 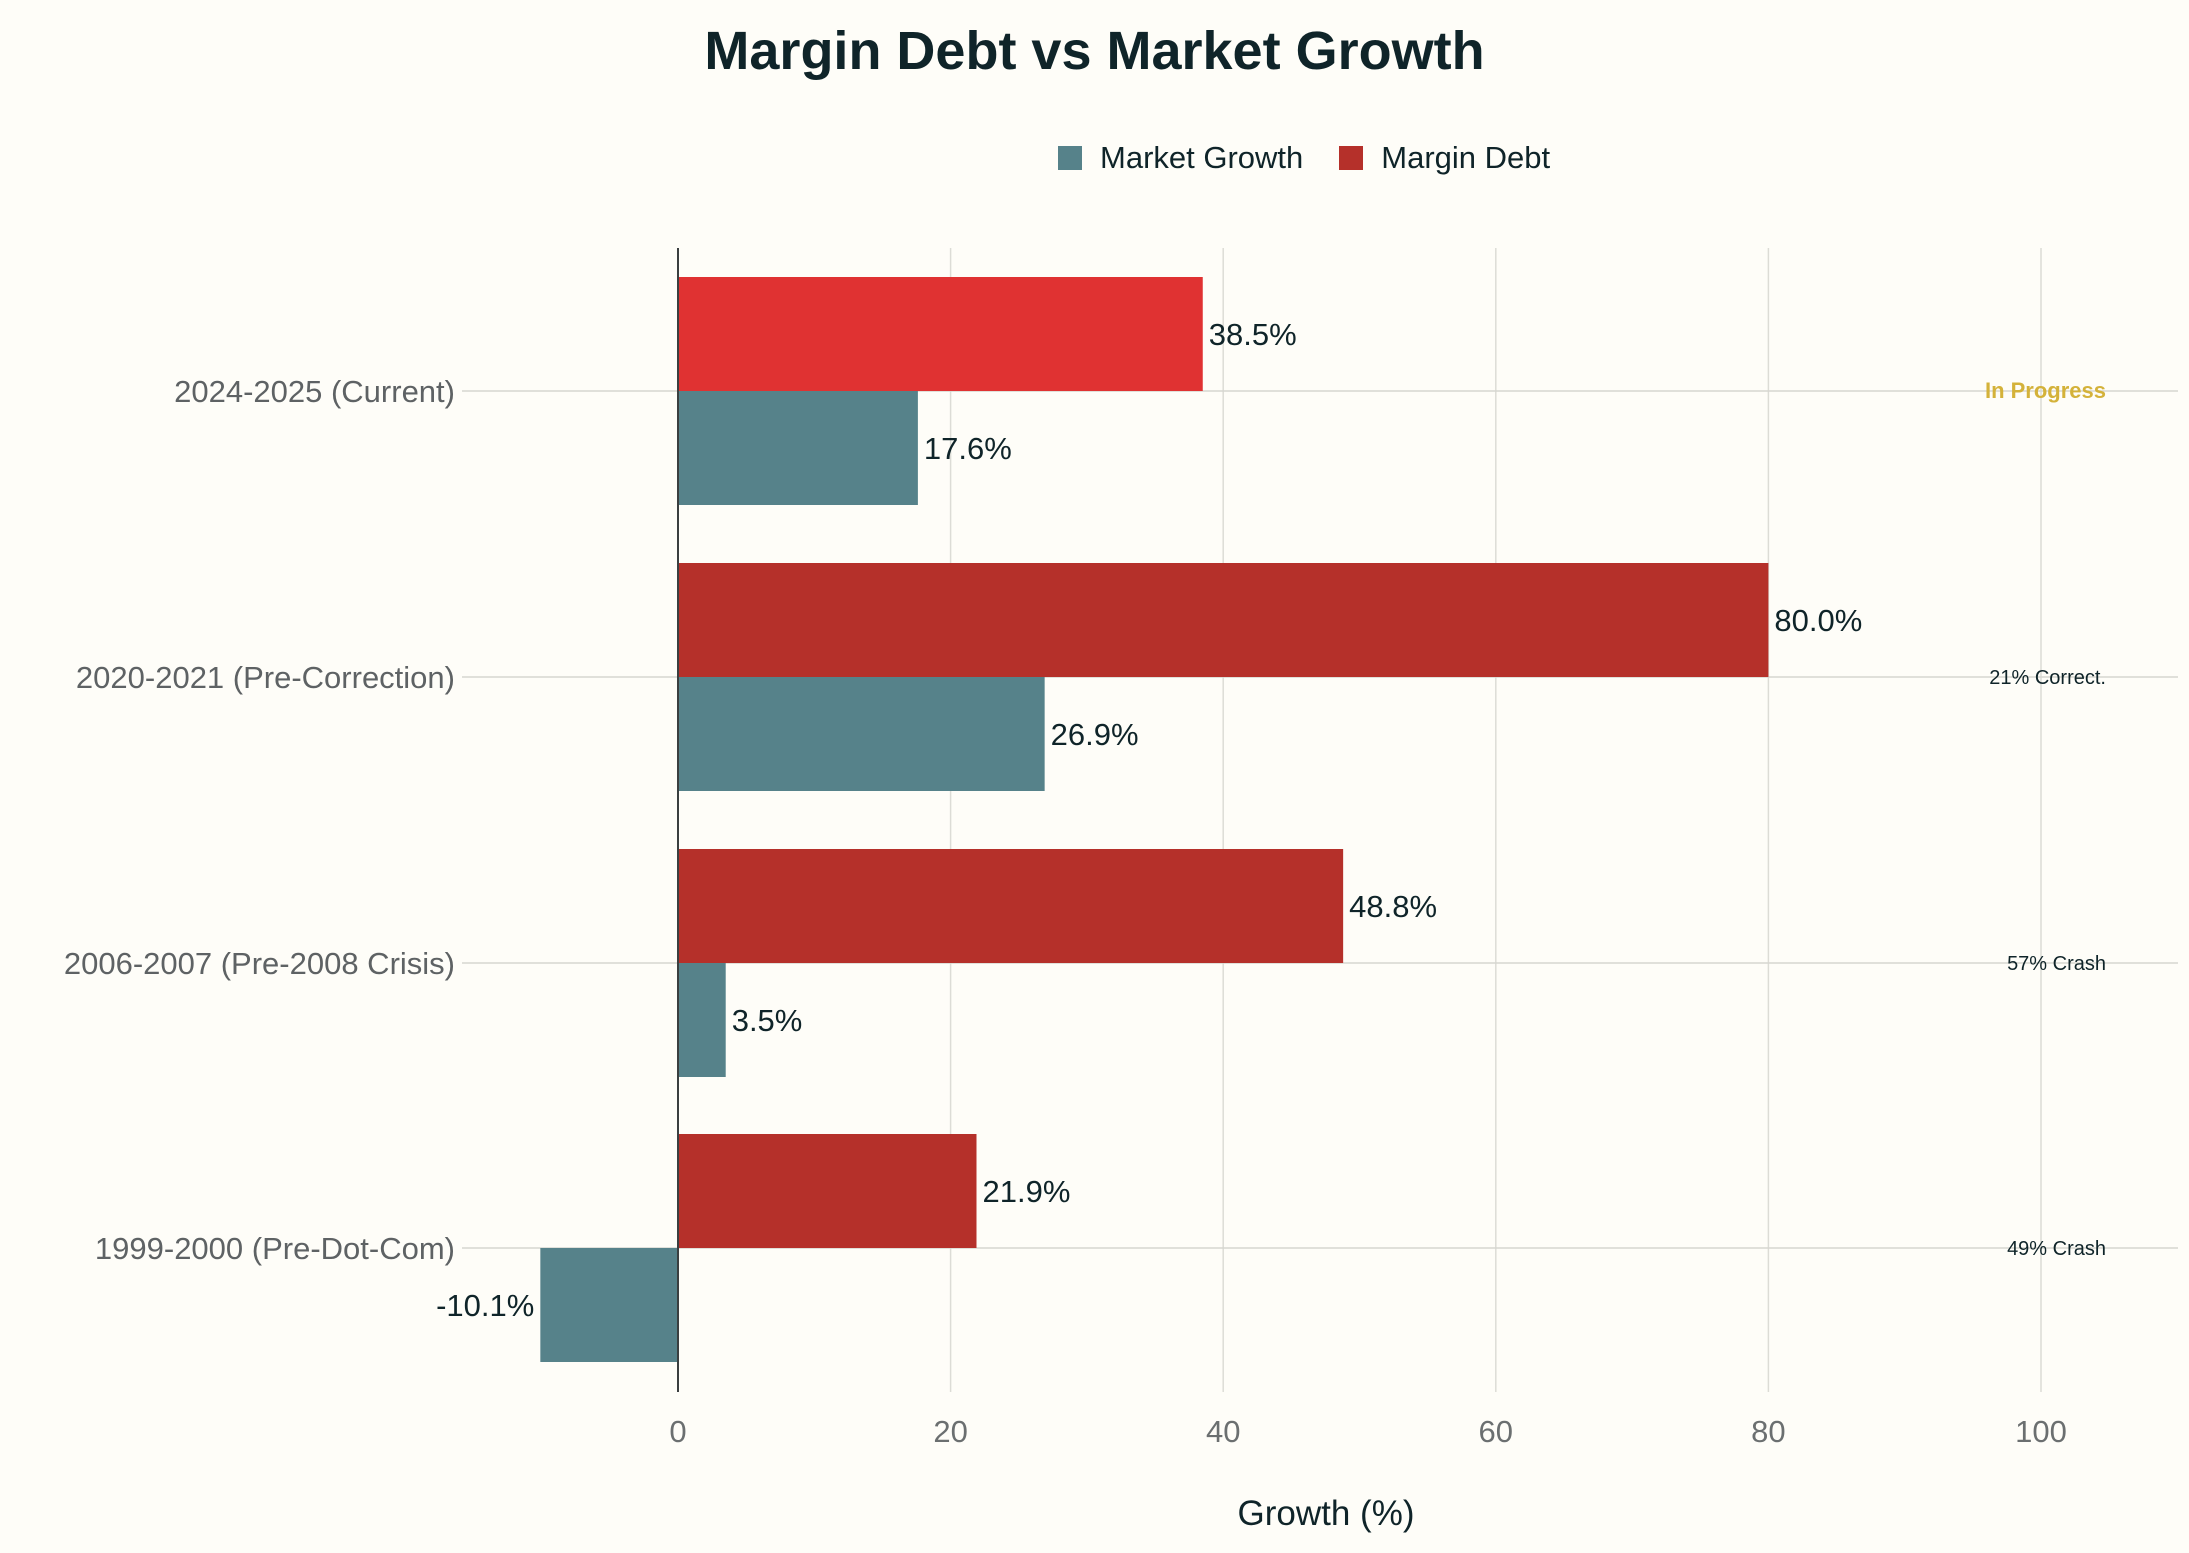 I want to click on legend-item-margin-debt: Margin Debt, so click(x=1444, y=158).